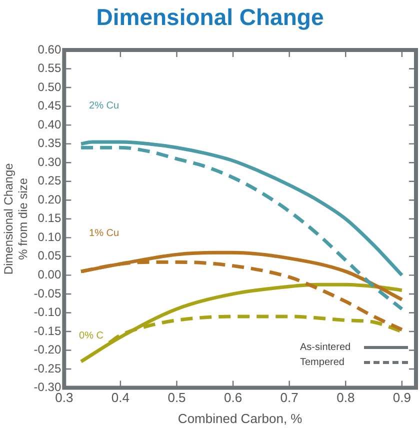 This screenshot has width=420, height=433. Describe the element at coordinates (48, 331) in the screenshot. I see `y-tick-label: -0.15` at that location.